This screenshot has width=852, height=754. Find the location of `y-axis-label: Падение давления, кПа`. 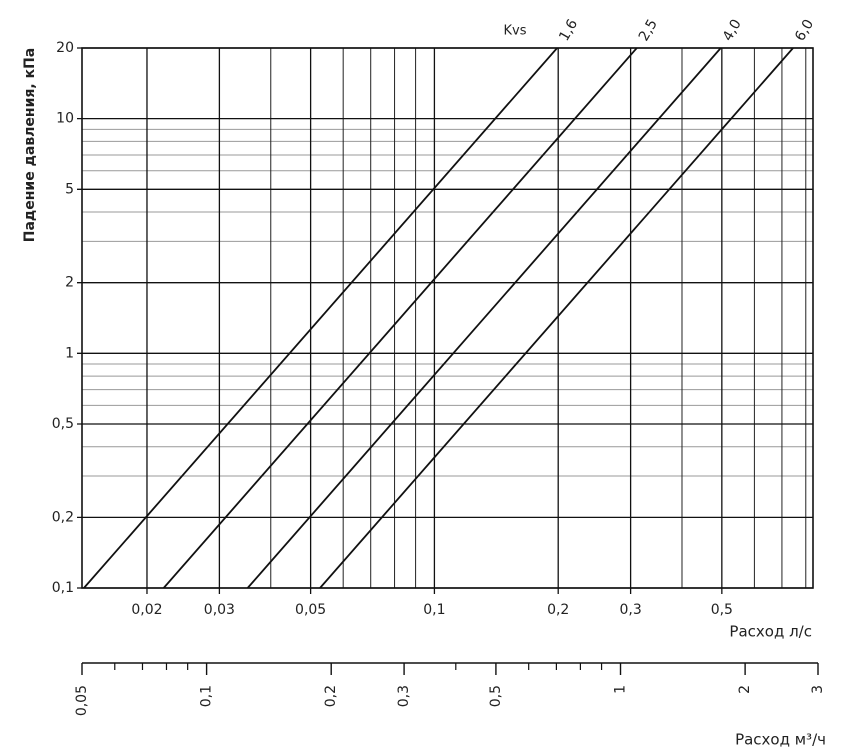

y-axis-label: Падение давления, кПа is located at coordinates (30, 145).